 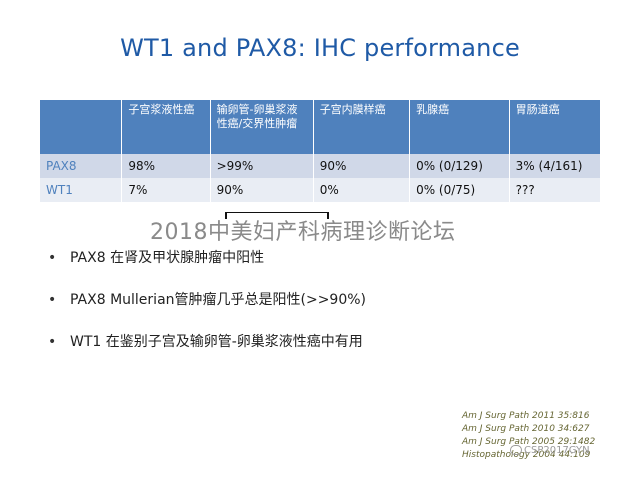 I want to click on slide-title: WT1 and PAX8: IHC performance, so click(x=320, y=48).